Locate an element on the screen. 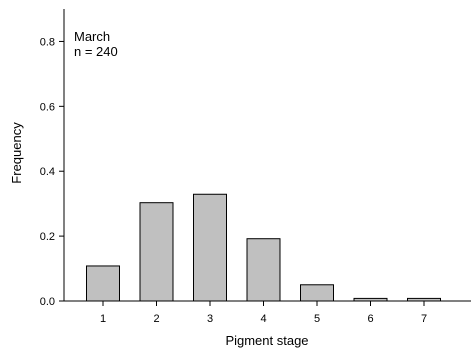 This screenshot has width=471, height=351. y-tick-label: 0.6 is located at coordinates (47, 107).